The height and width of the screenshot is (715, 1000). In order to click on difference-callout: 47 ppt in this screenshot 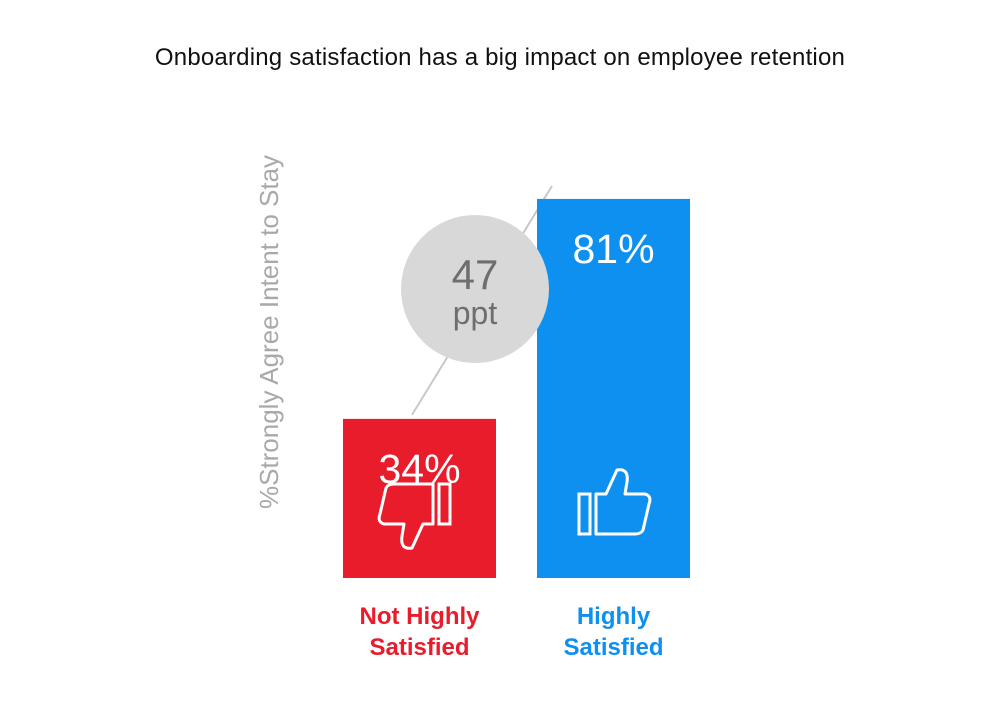, I will do `click(475, 289)`.